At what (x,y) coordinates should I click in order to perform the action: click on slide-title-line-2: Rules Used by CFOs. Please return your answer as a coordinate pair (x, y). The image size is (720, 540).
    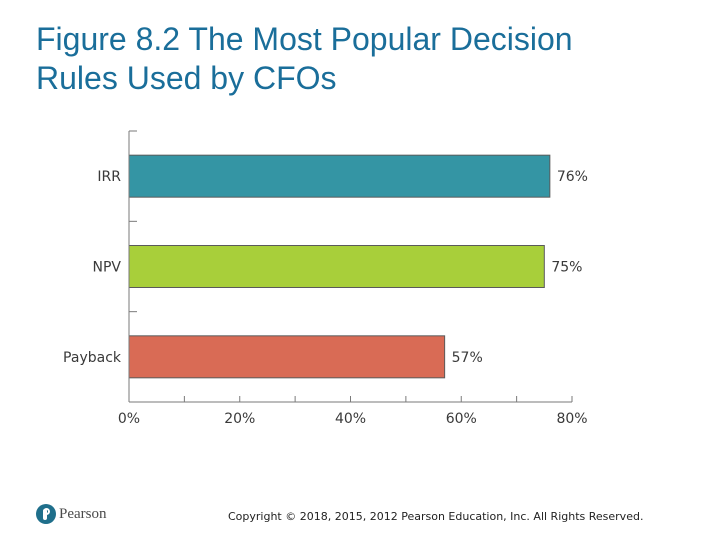
    Looking at the image, I should click on (186, 78).